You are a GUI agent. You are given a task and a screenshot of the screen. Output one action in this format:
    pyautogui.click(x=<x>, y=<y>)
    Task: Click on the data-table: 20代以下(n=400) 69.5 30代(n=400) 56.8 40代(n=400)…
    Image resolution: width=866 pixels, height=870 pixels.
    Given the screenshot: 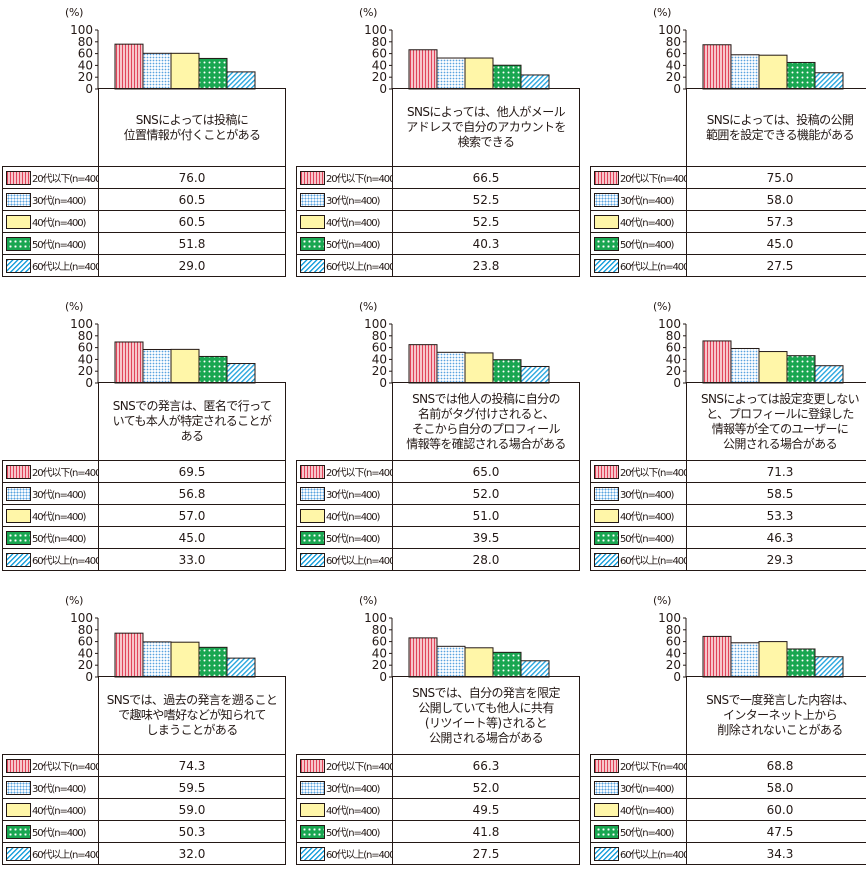 What is the action you would take?
    pyautogui.click(x=144, y=515)
    